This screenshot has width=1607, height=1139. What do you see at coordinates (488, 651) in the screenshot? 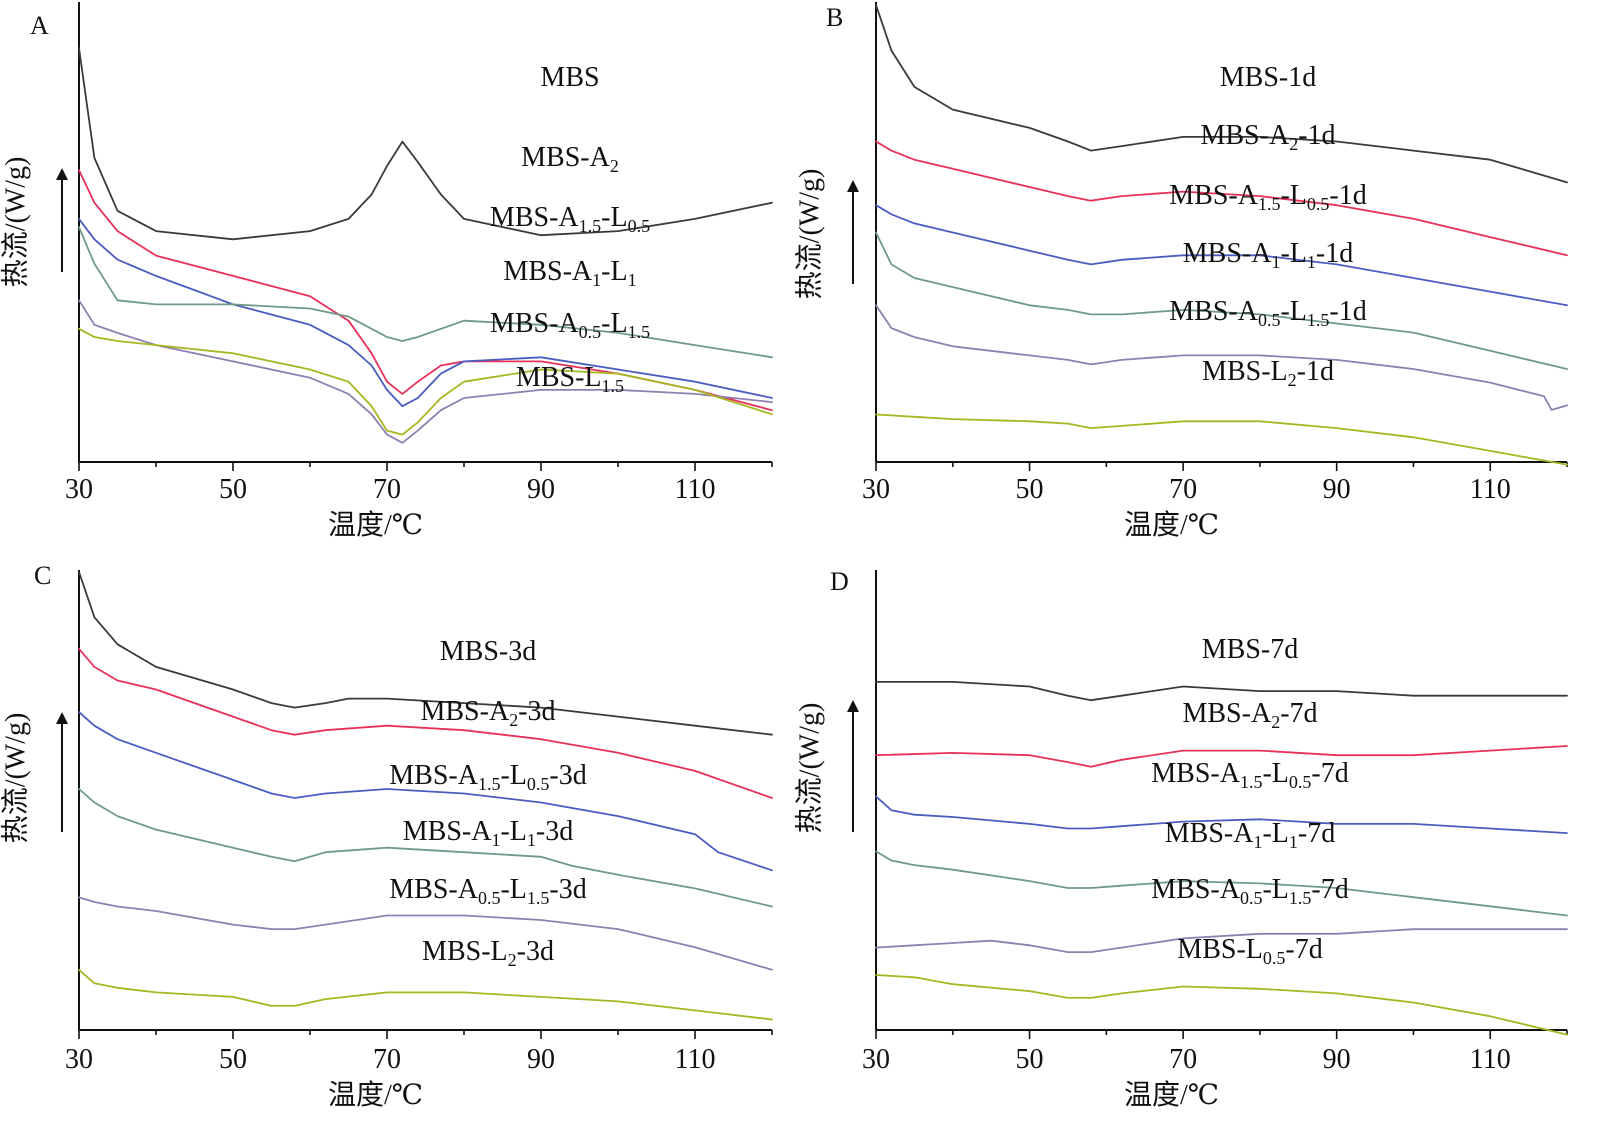
I see `series-label: MBS-3d` at bounding box center [488, 651].